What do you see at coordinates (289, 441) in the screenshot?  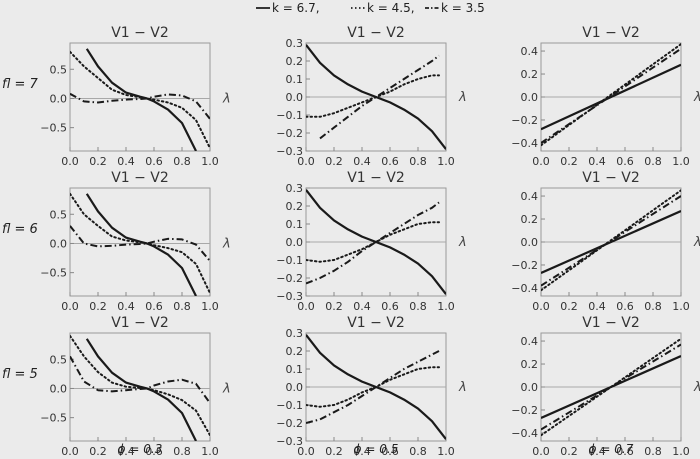 I see `y-tick-label: −0.3` at bounding box center [289, 441].